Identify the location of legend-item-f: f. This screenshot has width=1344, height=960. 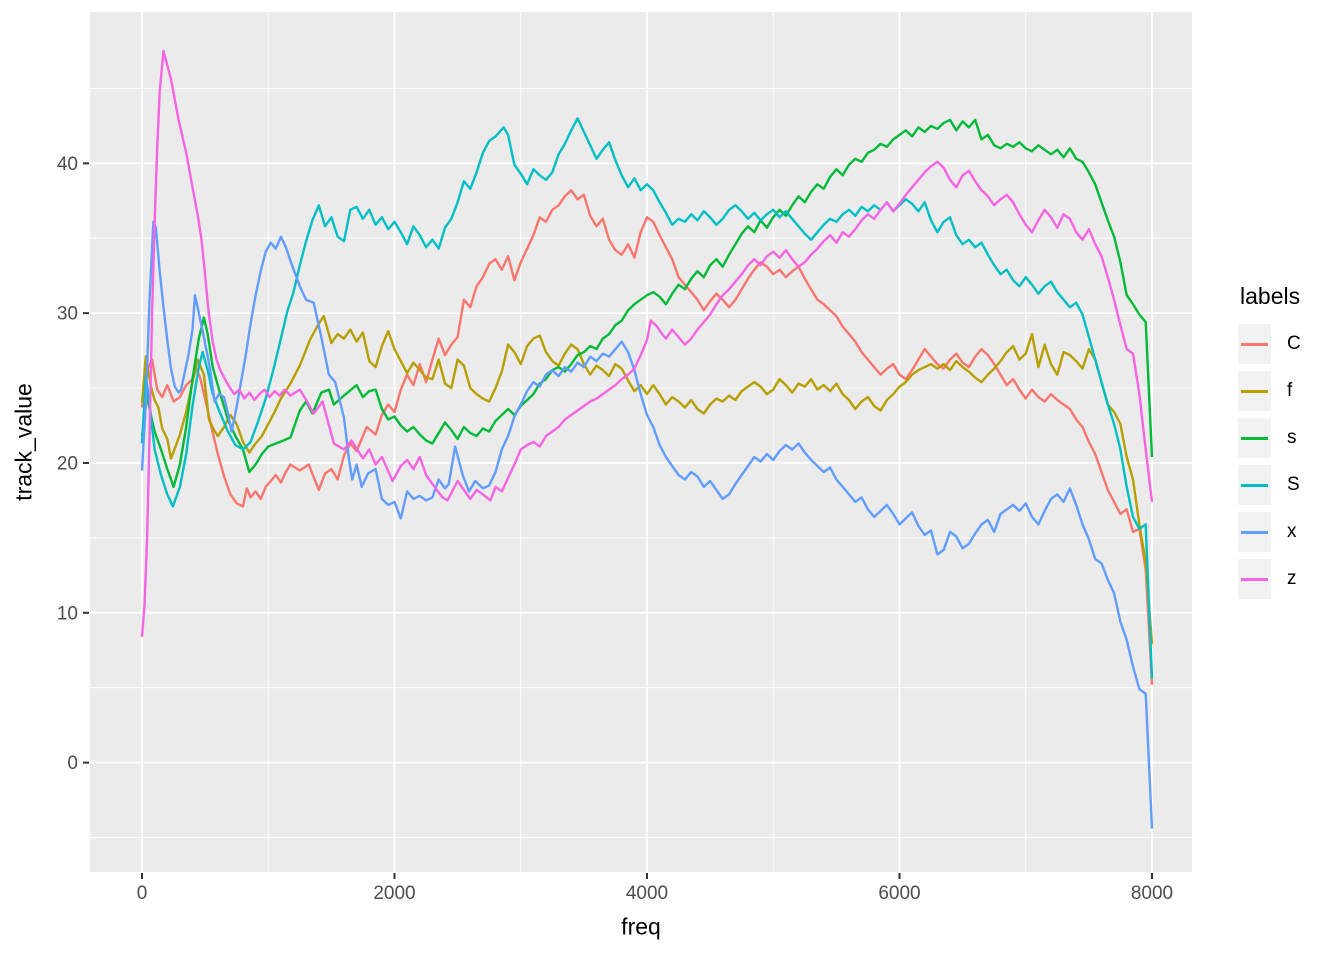
(1269, 391).